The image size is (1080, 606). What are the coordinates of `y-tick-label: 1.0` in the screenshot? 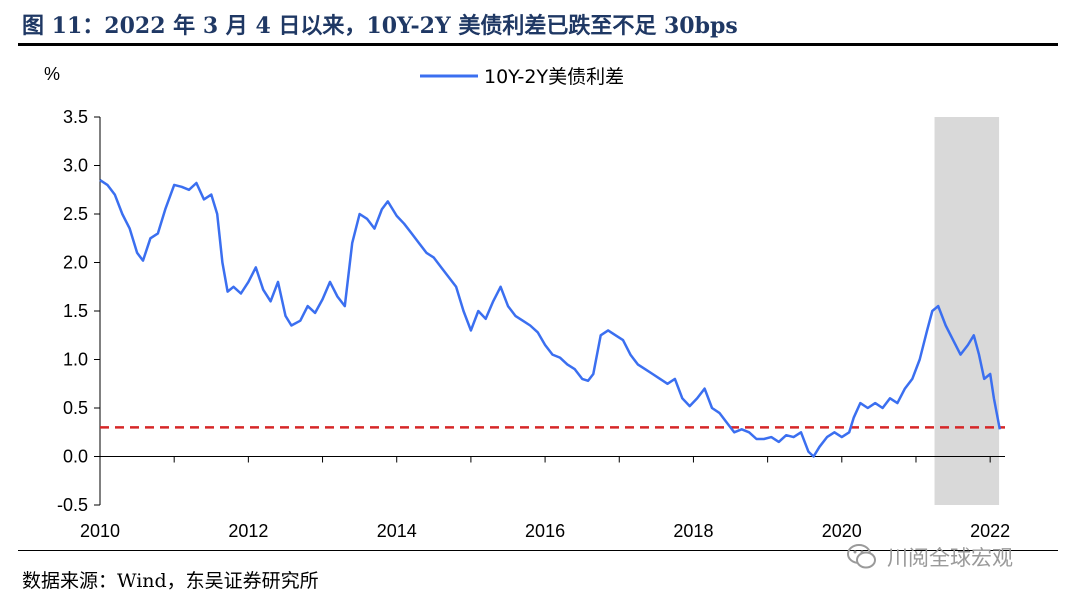 It's located at (75, 360).